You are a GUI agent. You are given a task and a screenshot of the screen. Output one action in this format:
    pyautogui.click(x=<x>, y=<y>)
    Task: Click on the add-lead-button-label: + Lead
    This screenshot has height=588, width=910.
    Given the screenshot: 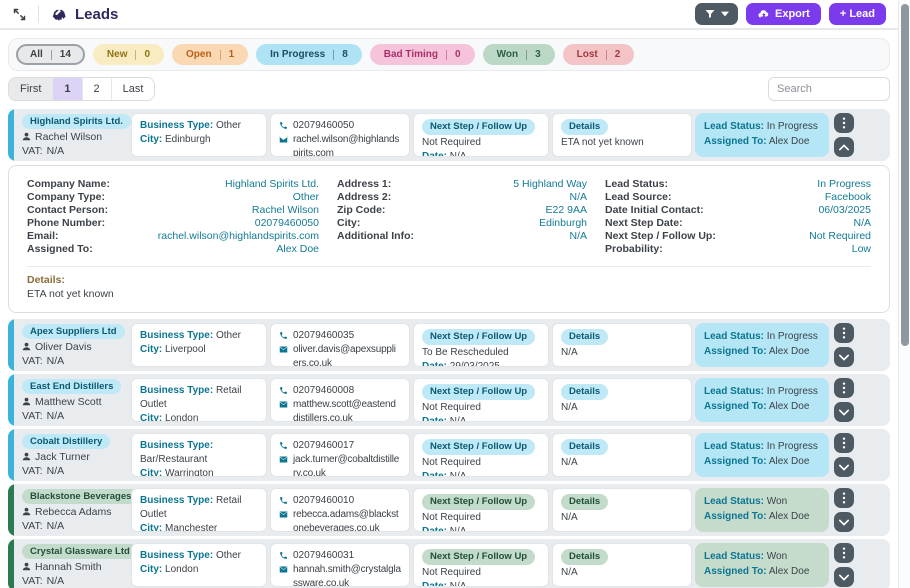 What is the action you would take?
    pyautogui.click(x=857, y=14)
    